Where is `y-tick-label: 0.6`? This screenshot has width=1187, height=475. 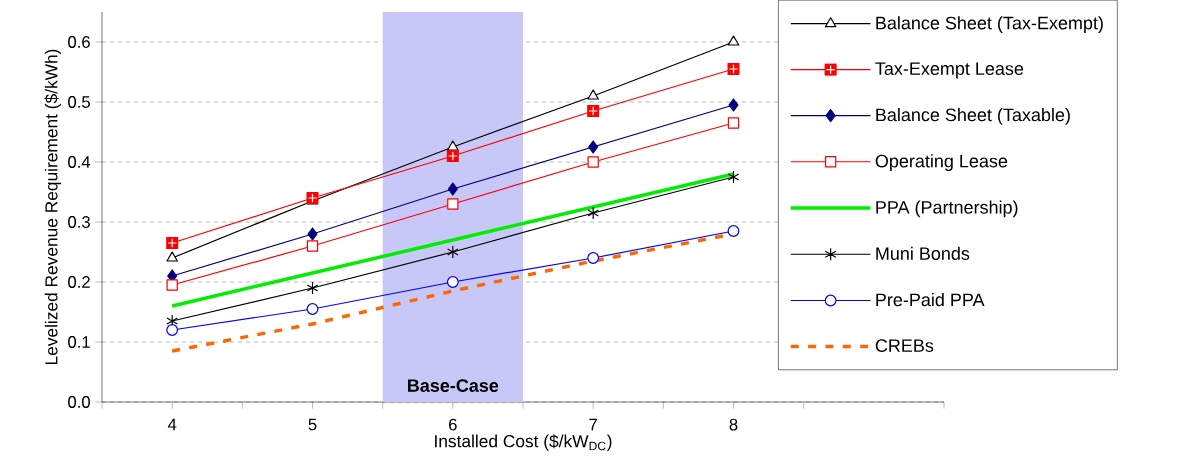 y-tick-label: 0.6 is located at coordinates (79, 42).